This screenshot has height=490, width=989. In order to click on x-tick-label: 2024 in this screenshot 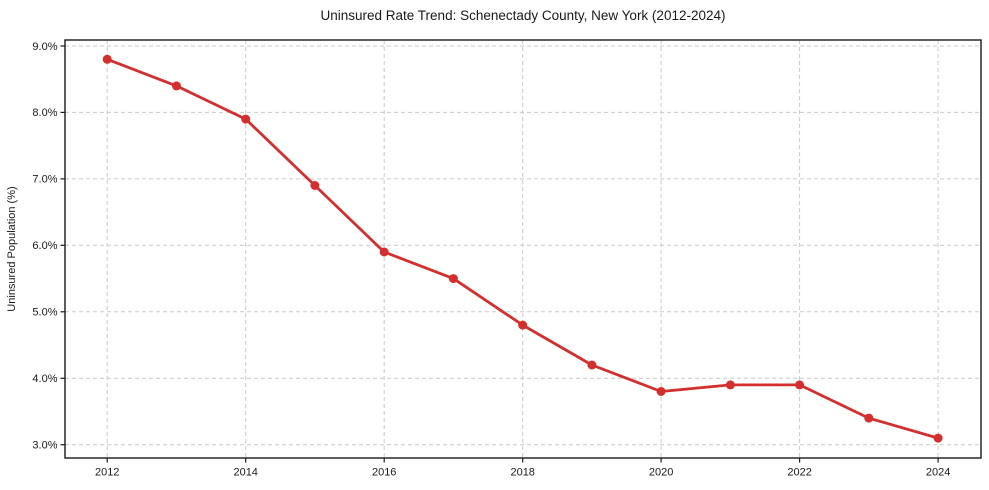, I will do `click(938, 473)`.